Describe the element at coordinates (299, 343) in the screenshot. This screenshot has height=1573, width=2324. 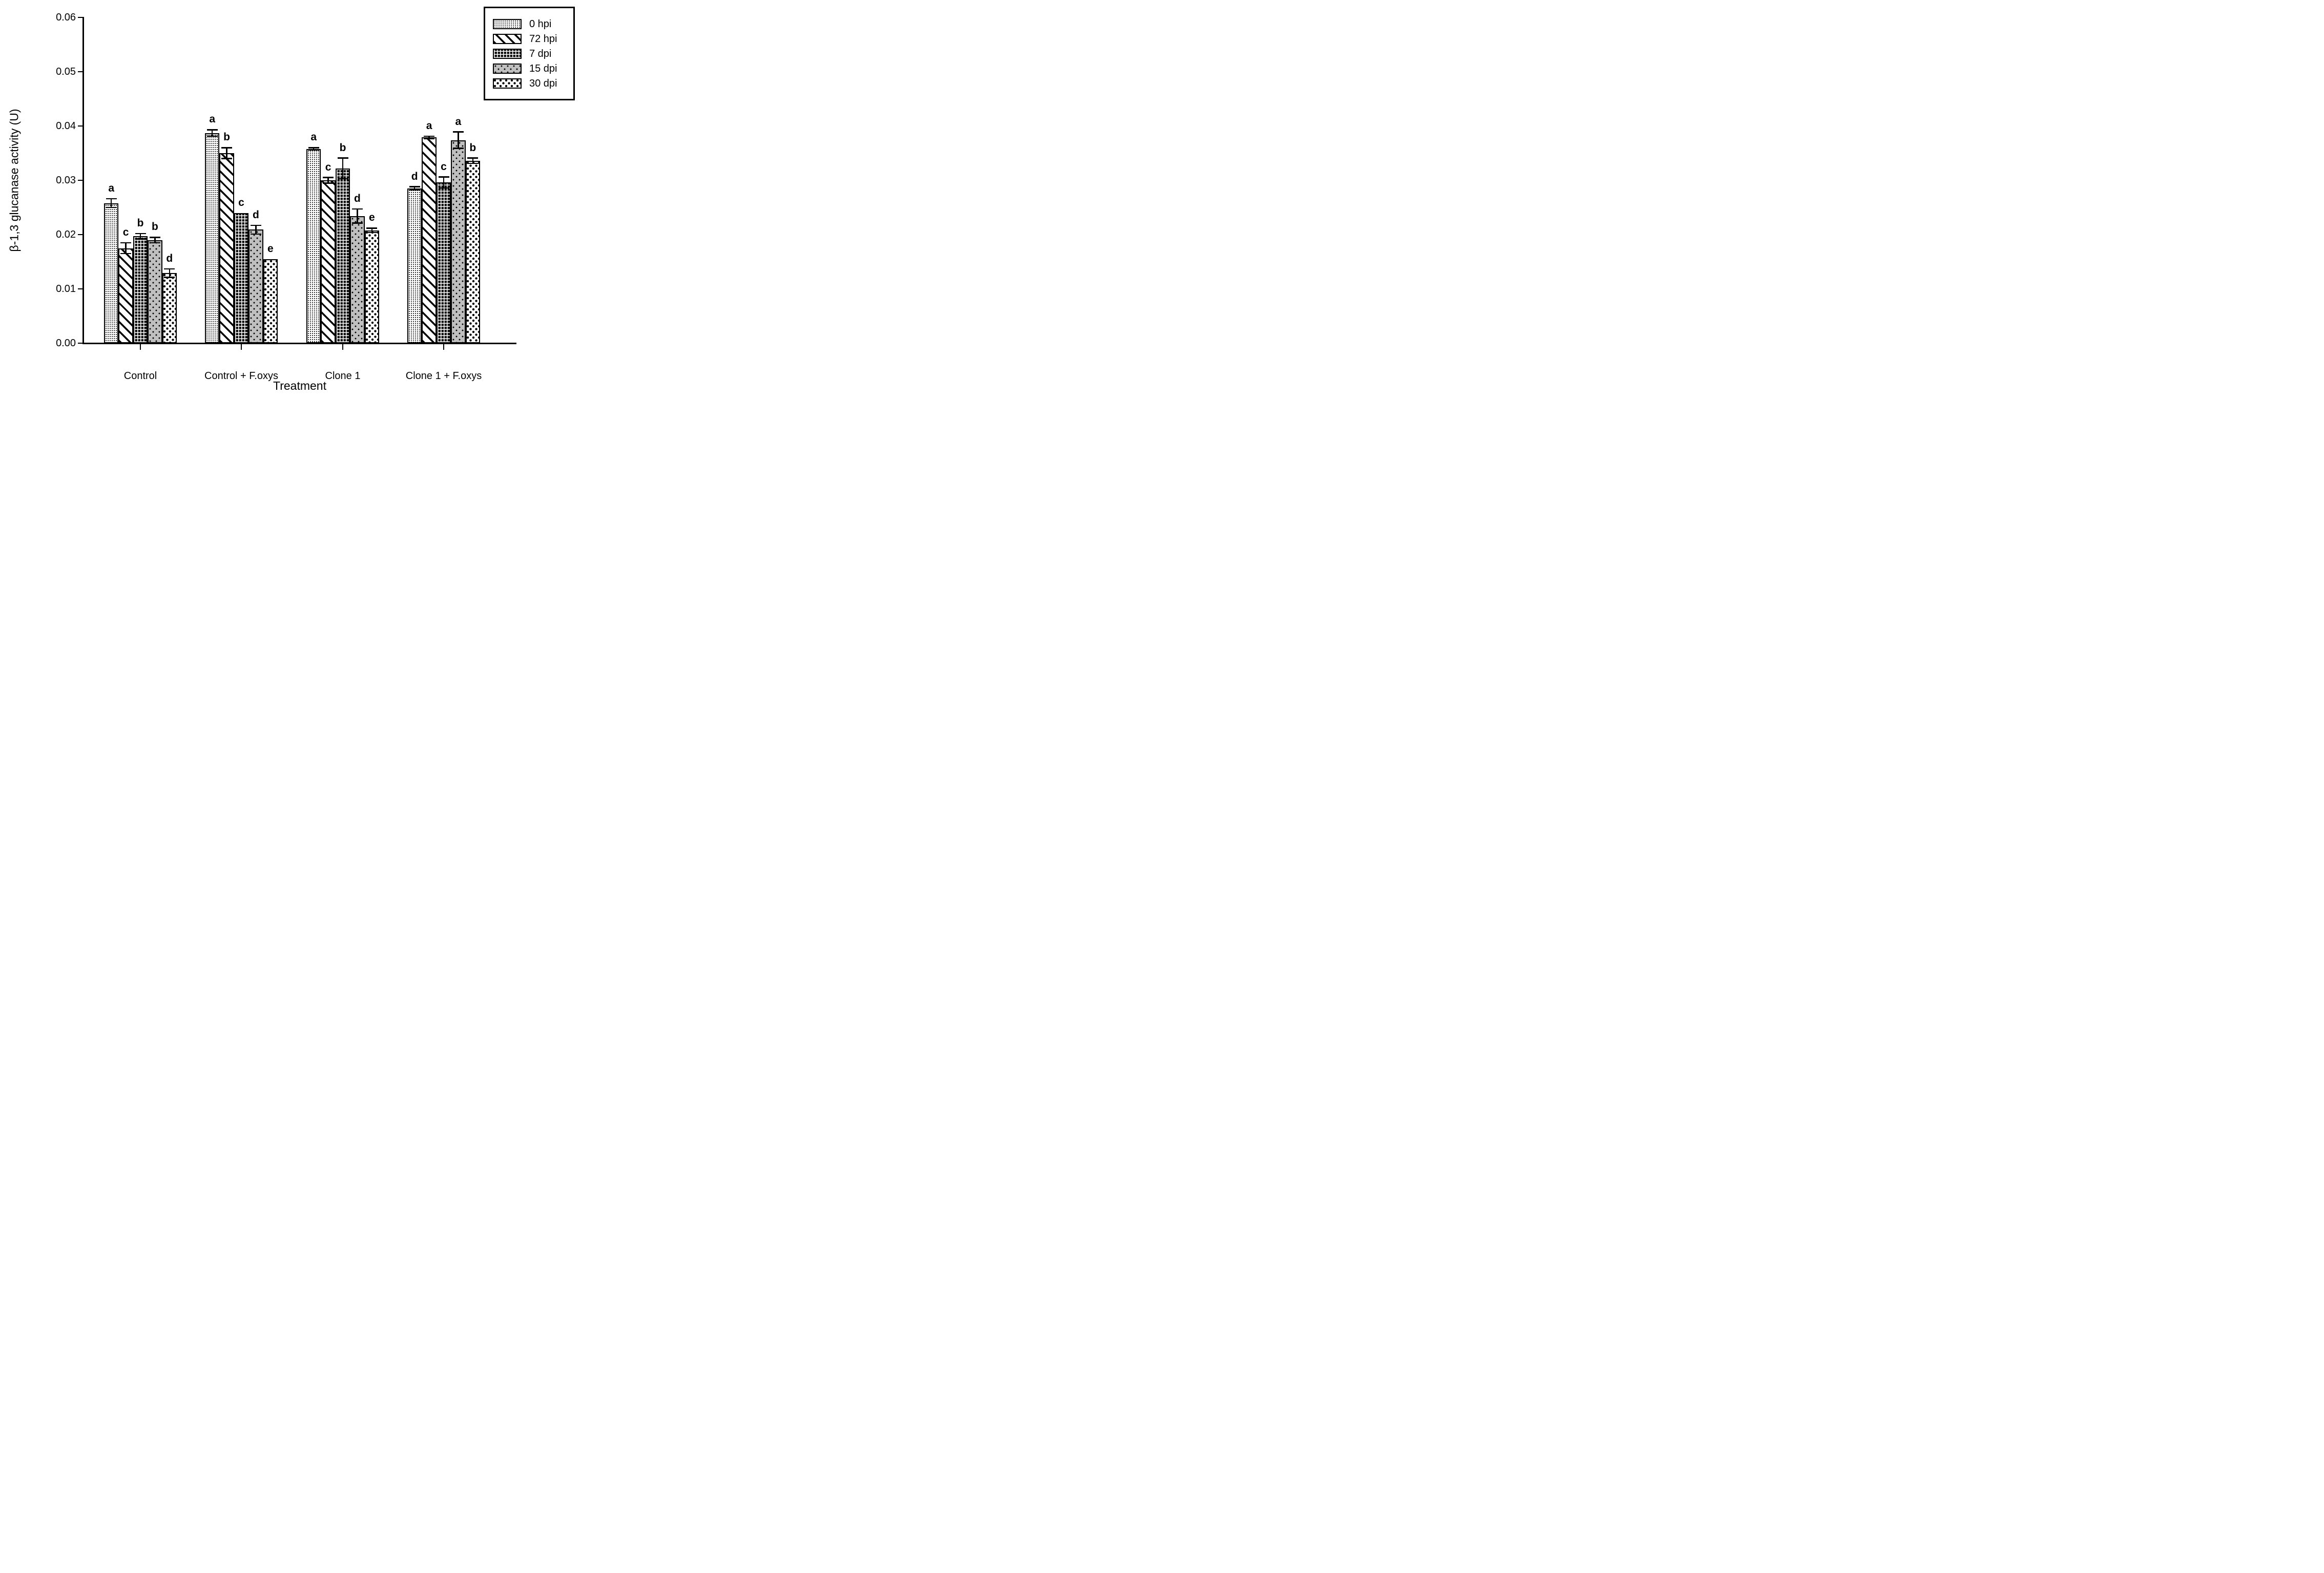
I see `x-axis-line` at that location.